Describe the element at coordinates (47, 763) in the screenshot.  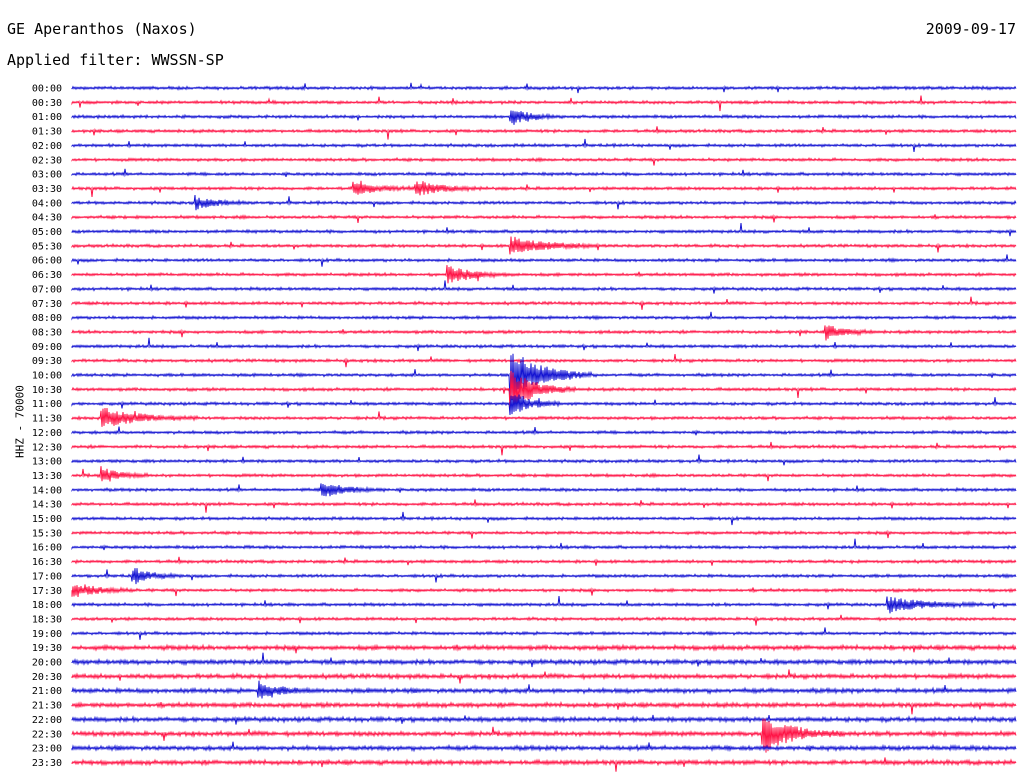
I see `row-tick-label: 23:30` at that location.